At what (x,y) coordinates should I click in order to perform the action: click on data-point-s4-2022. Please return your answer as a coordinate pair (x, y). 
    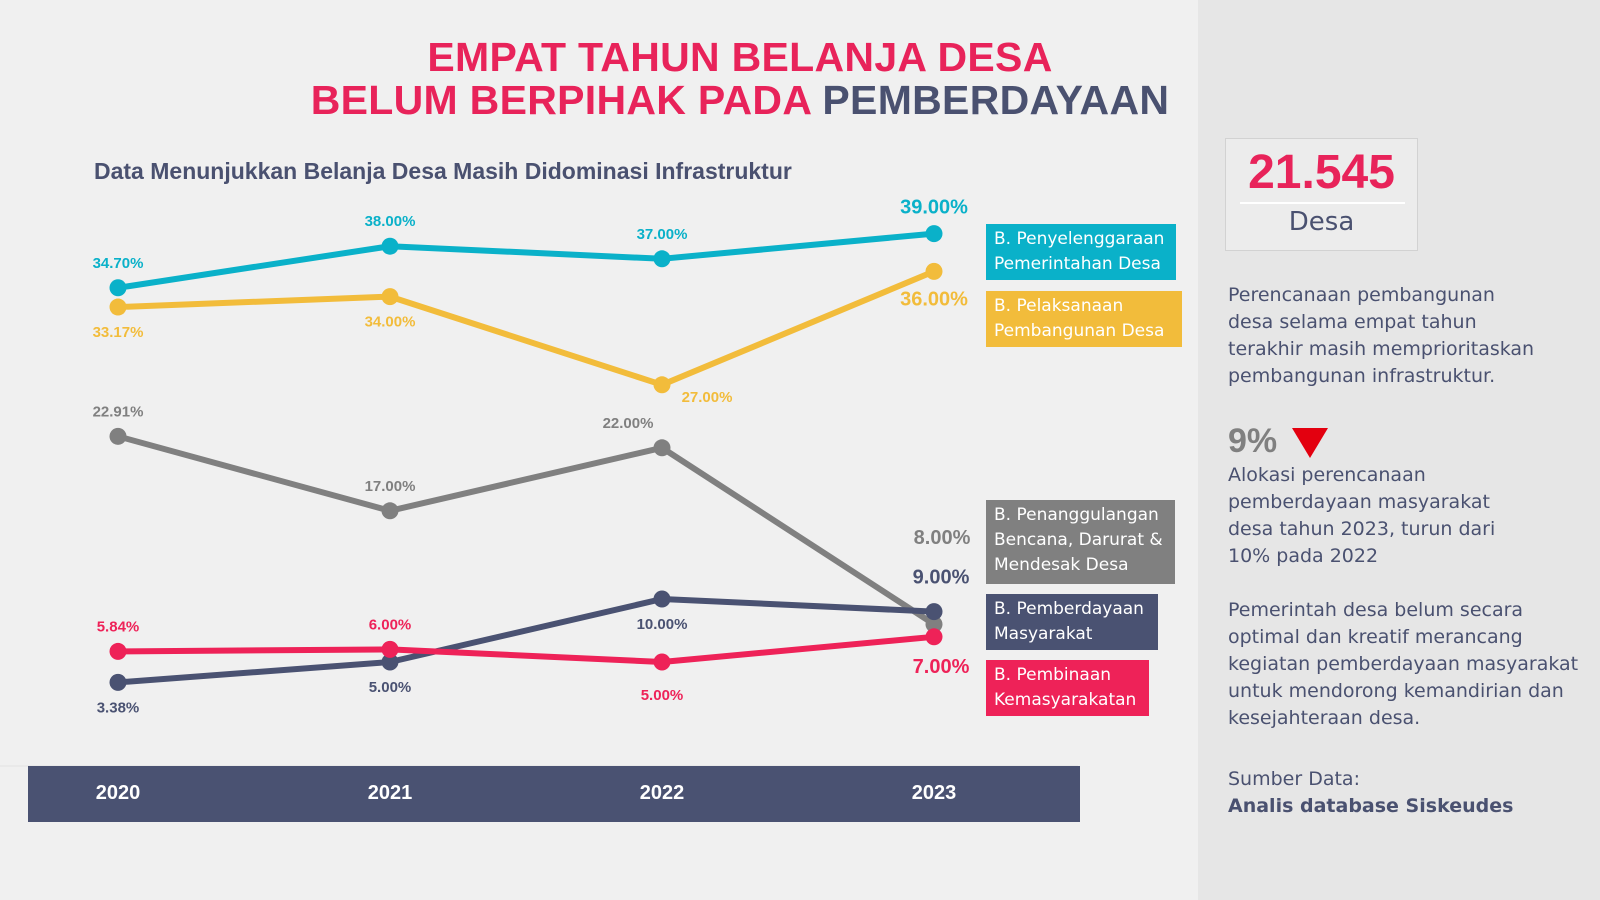
    Looking at the image, I should click on (662, 599).